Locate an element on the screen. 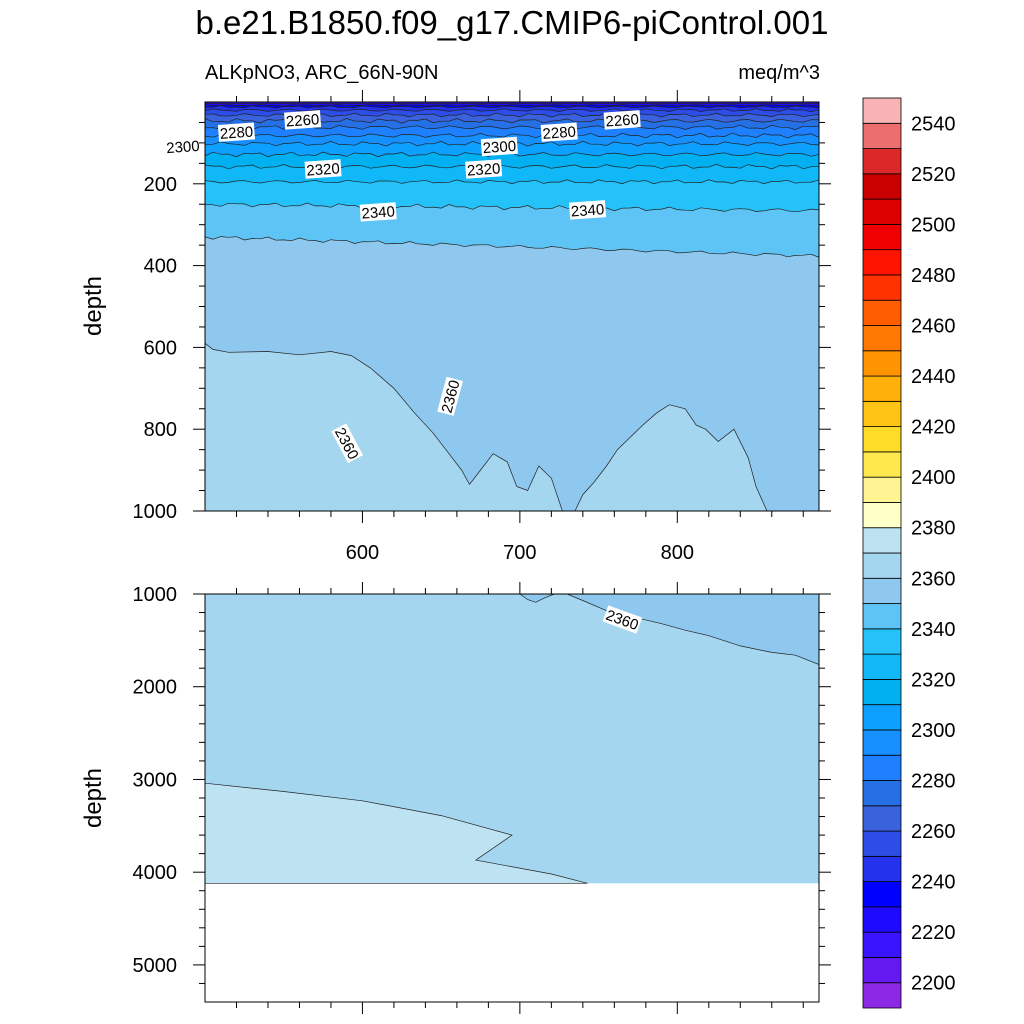 This screenshot has width=1024, height=1024. contour-label: 2300 is located at coordinates (499, 147).